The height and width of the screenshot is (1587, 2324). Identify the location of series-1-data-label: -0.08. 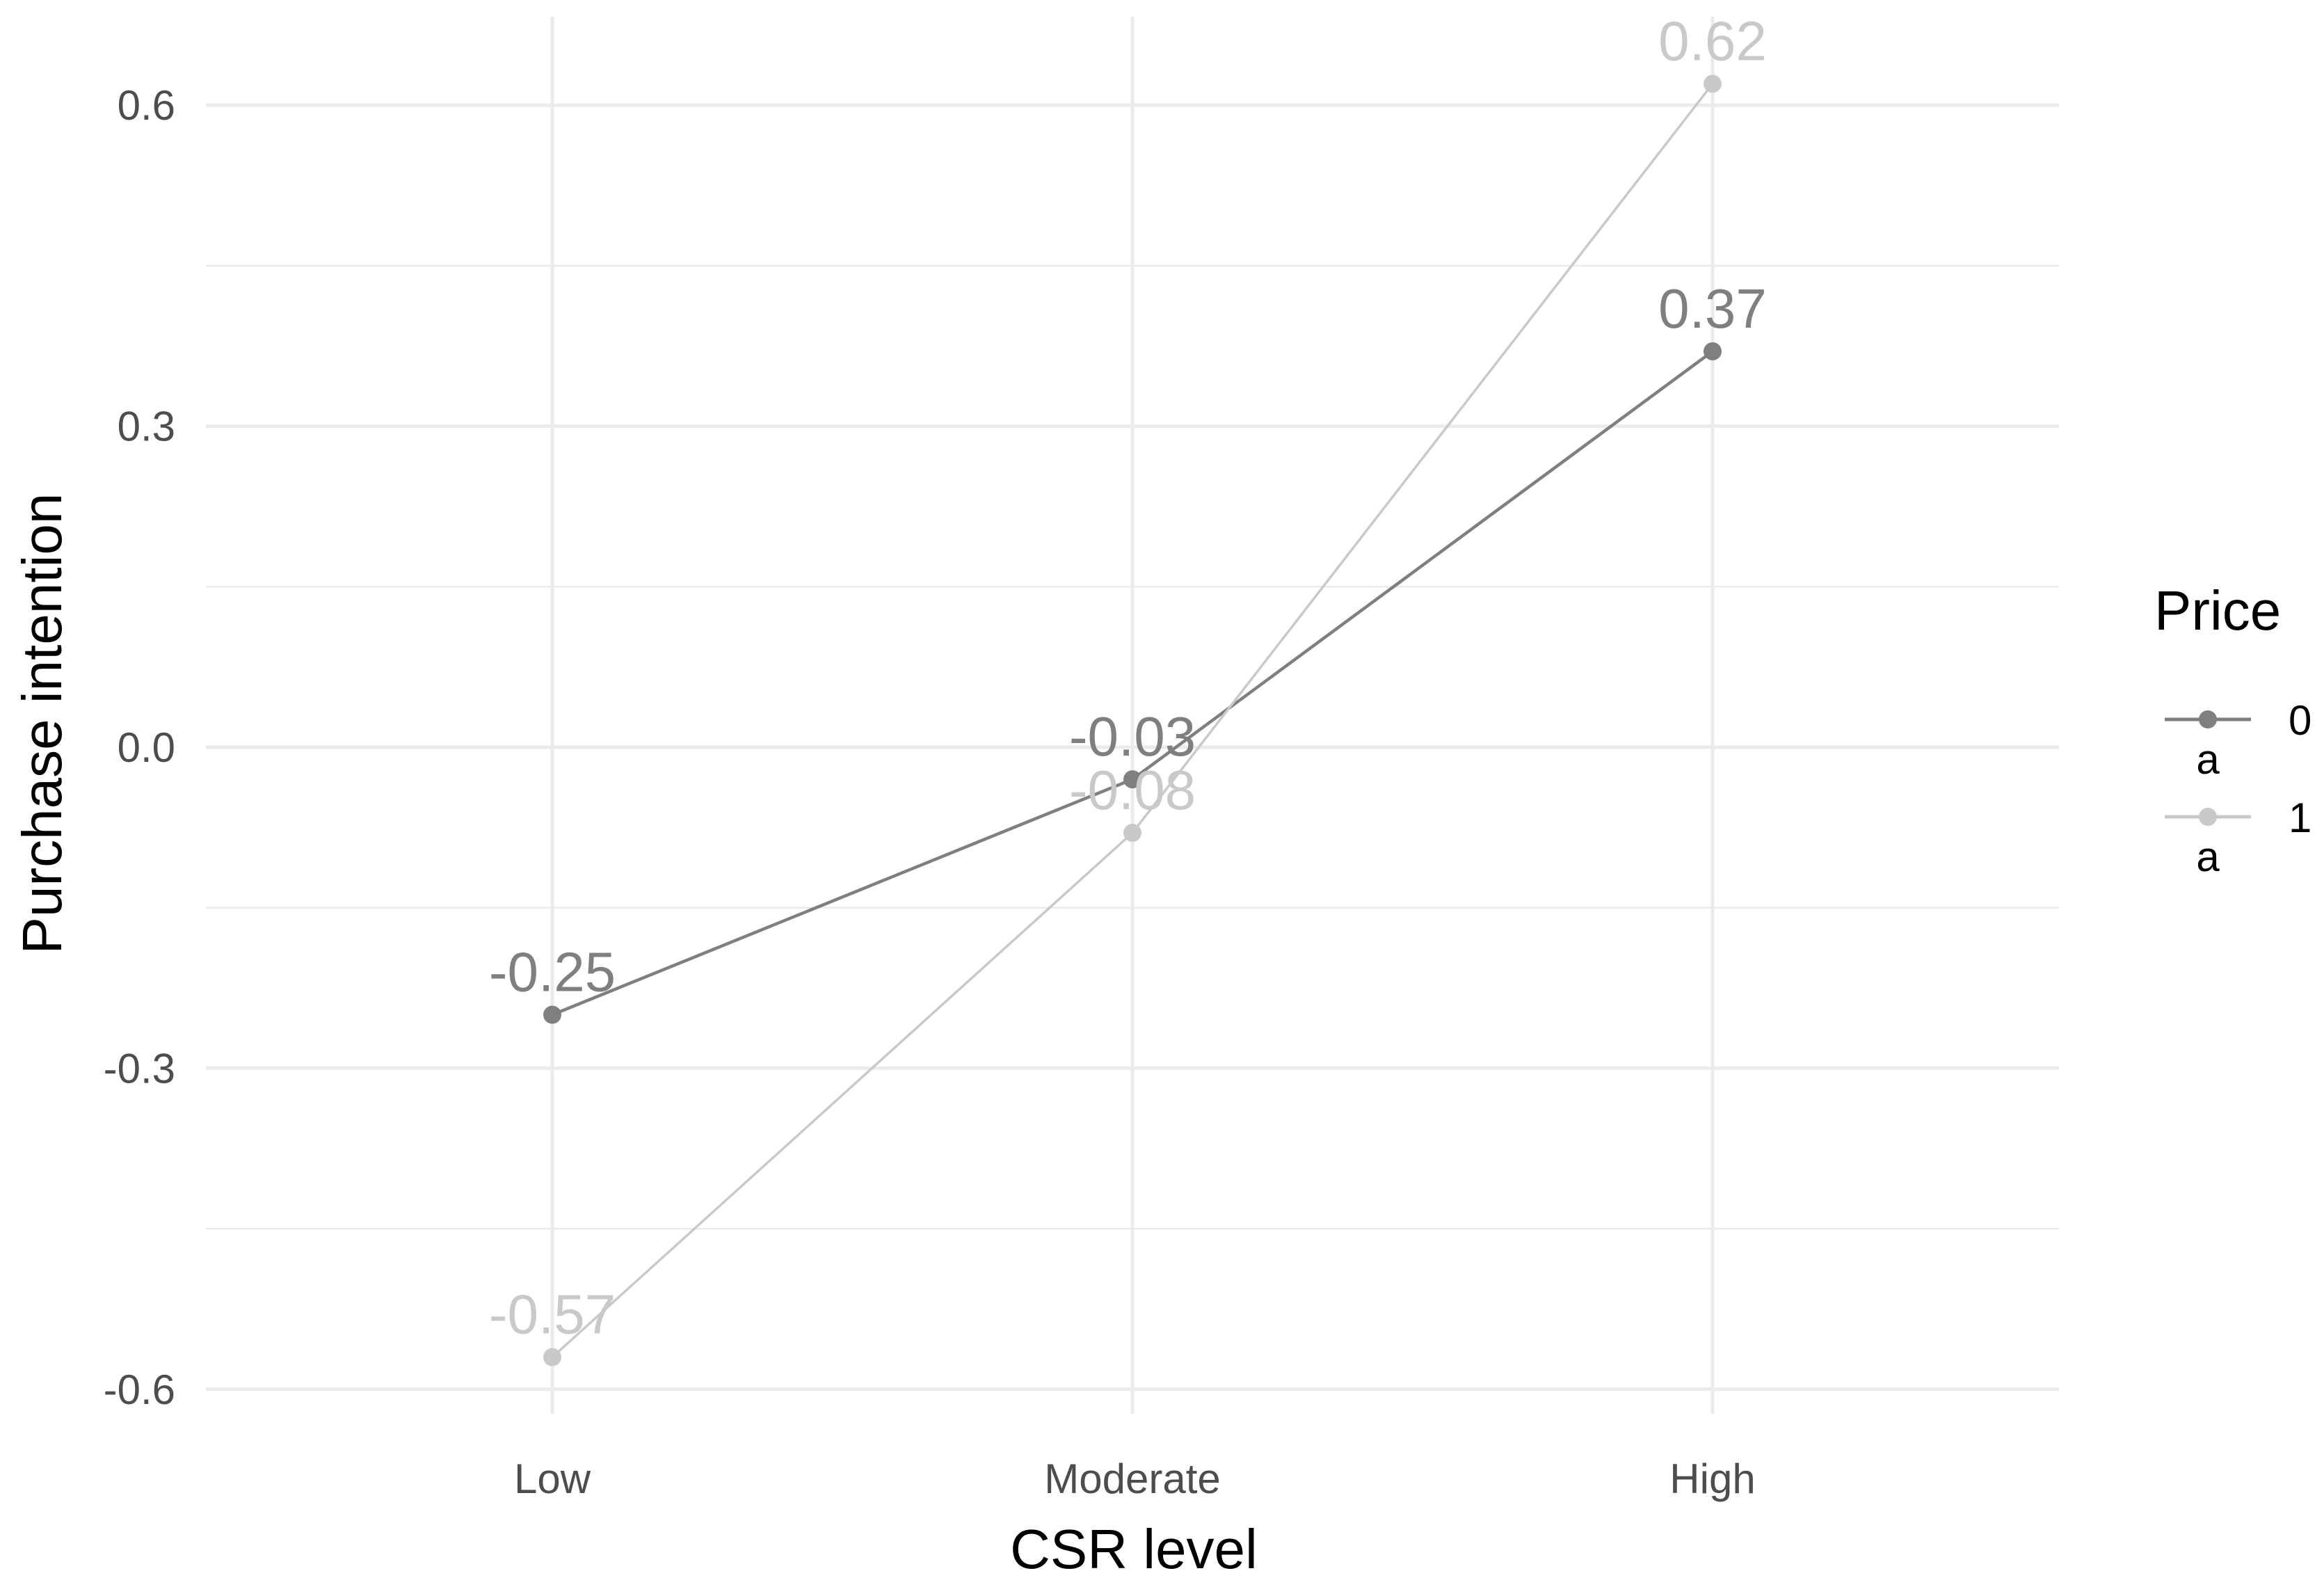
(1132, 790).